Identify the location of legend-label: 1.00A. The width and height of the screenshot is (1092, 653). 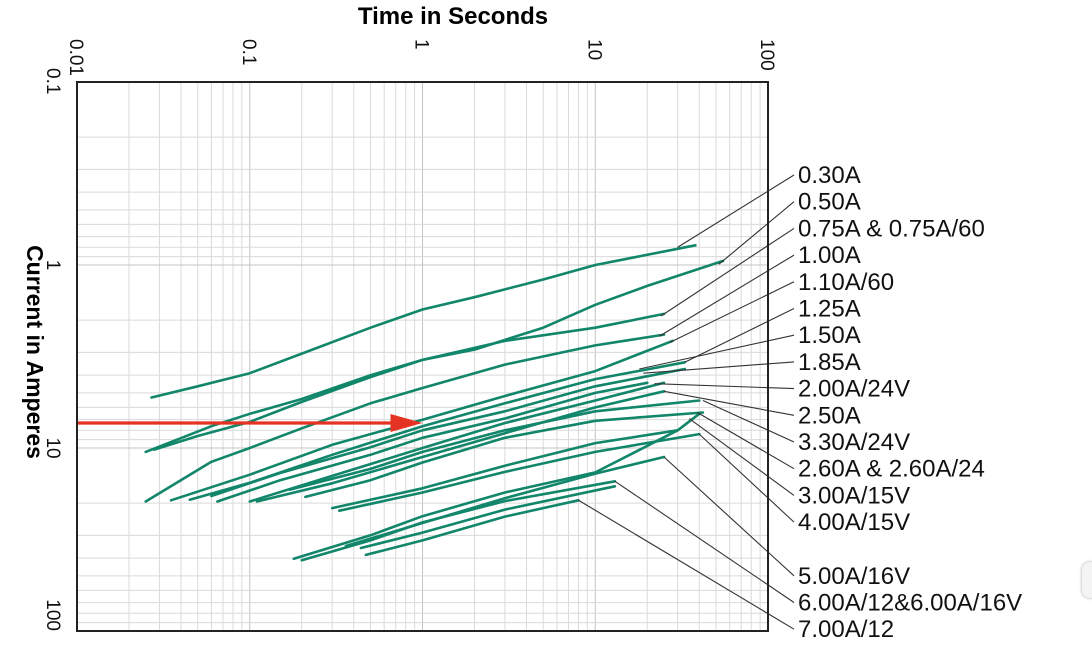
(829, 255).